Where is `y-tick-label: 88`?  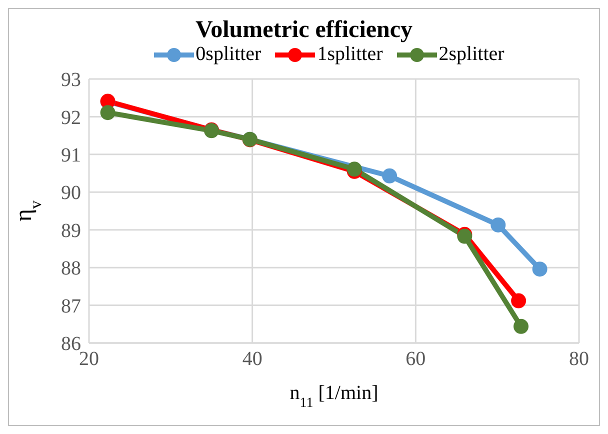
y-tick-label: 88 is located at coordinates (71, 269).